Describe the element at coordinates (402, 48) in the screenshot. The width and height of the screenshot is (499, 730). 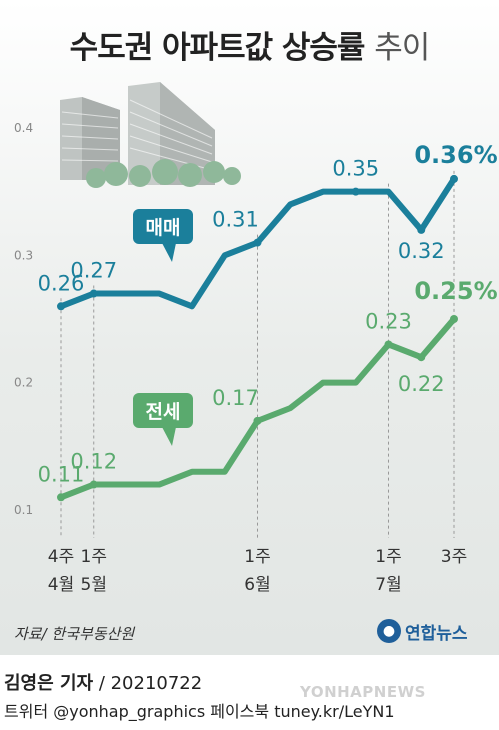
I see `title-sub: 추이` at that location.